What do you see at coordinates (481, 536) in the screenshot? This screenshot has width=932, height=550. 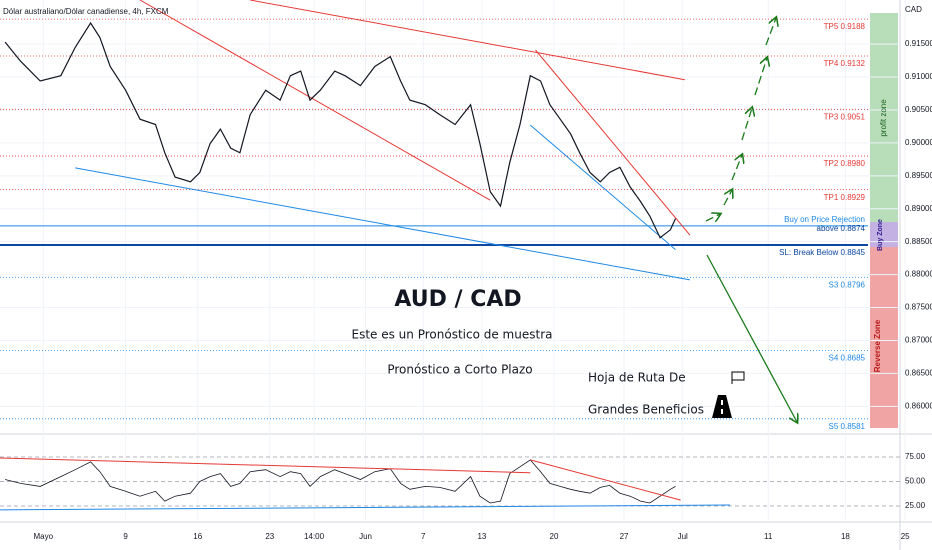 I see `x-tick-label: 13` at bounding box center [481, 536].